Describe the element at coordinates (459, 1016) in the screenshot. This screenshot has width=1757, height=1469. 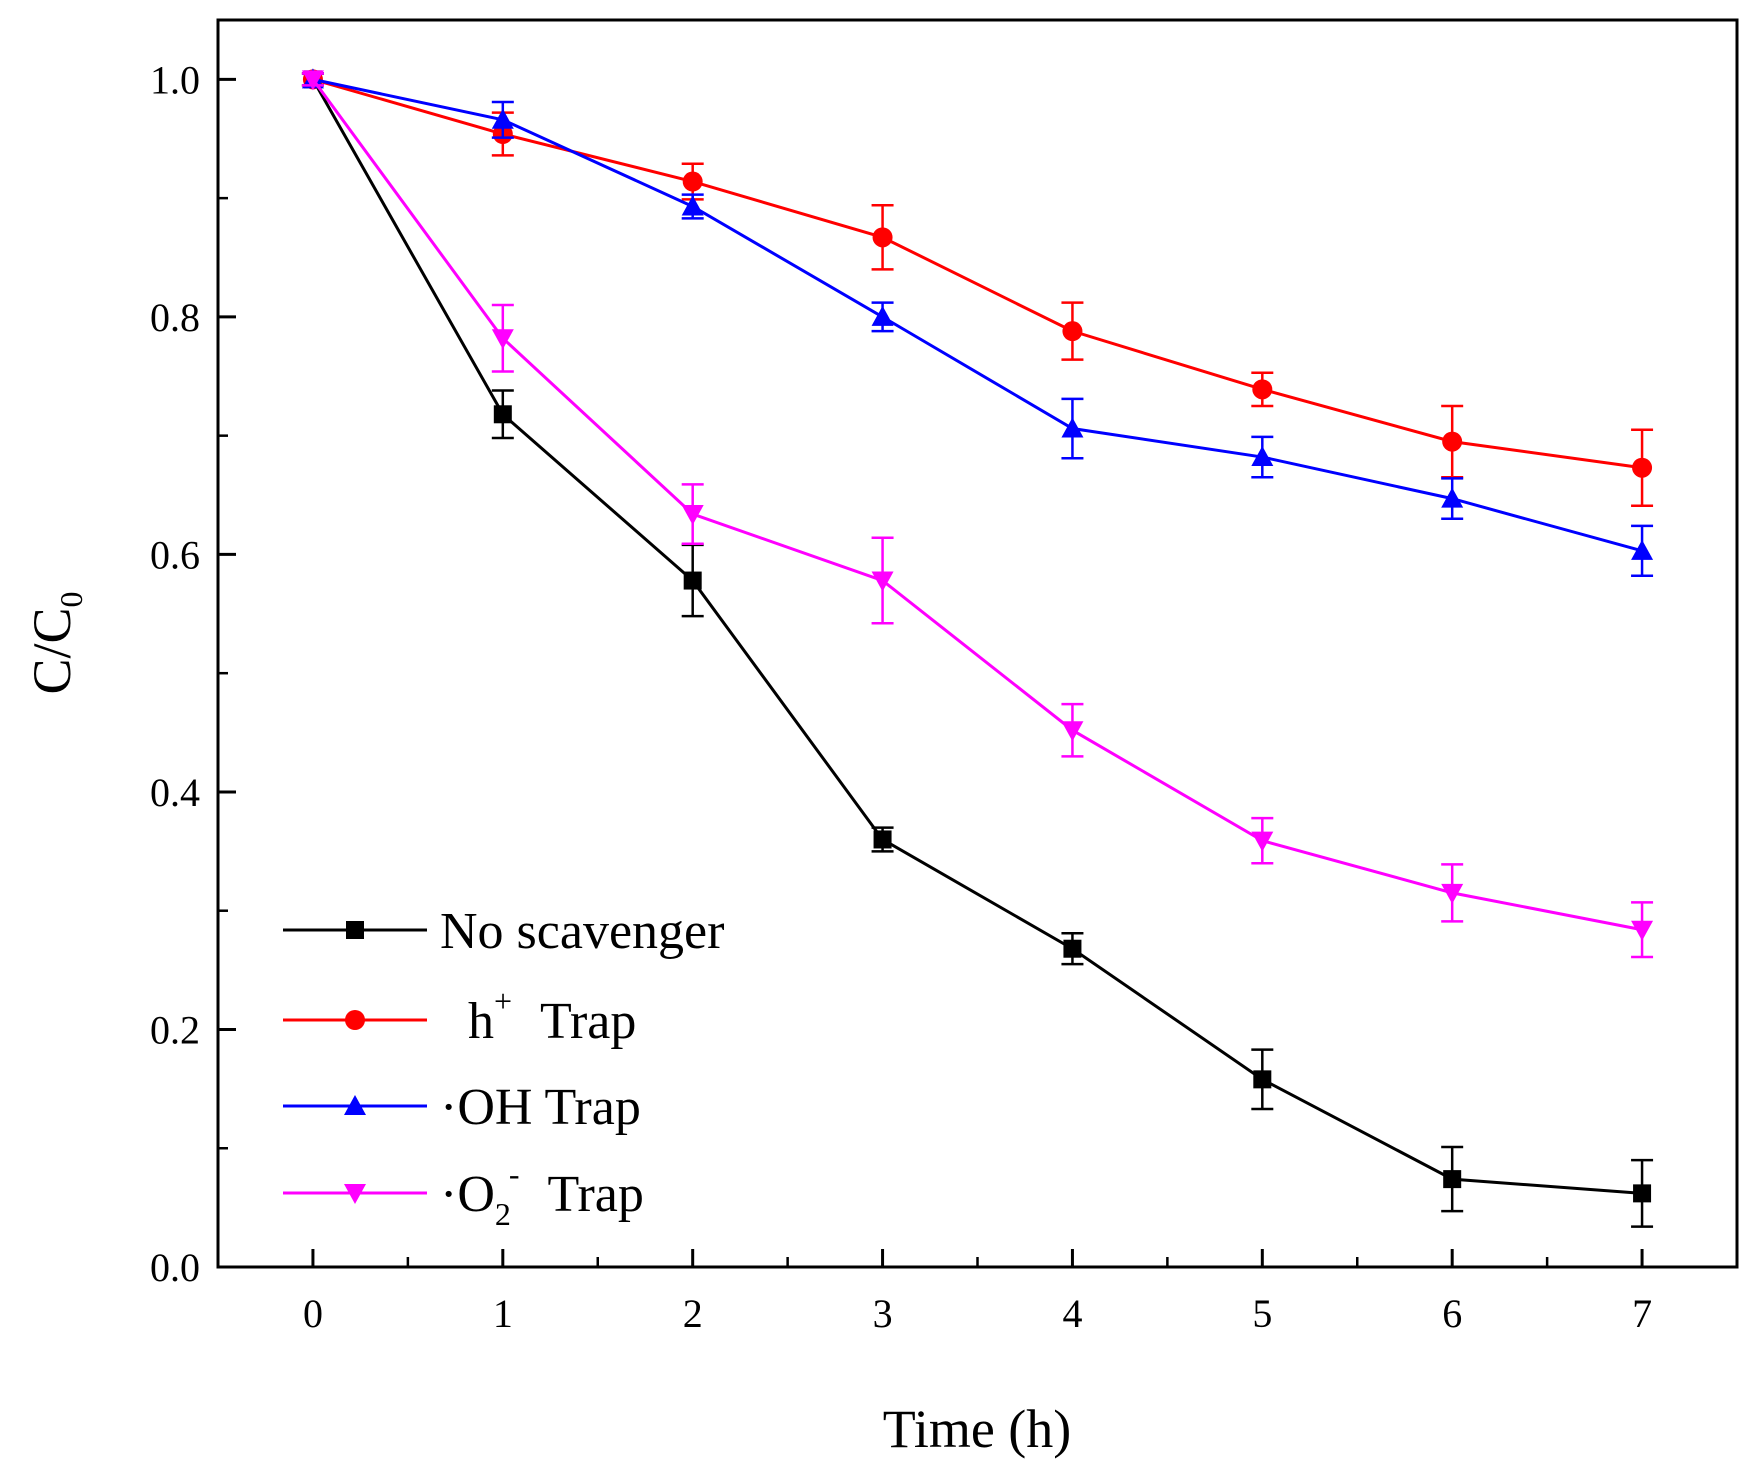
I see `legend-item-1: h+ Trap` at that location.